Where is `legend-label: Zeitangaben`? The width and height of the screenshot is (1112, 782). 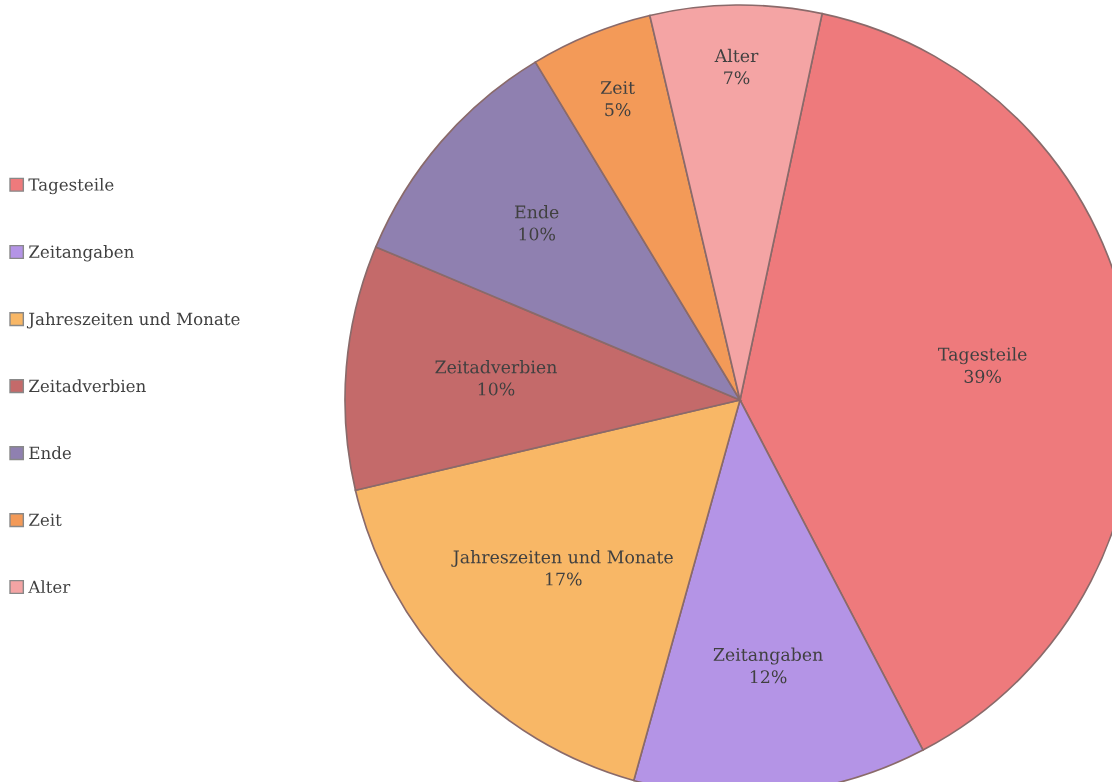
legend-label: Zeitangaben is located at coordinates (81, 253).